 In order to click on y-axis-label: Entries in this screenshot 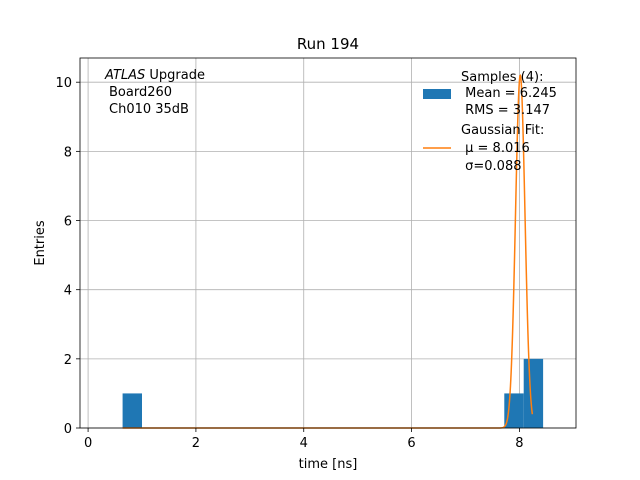, I will do `click(40, 243)`.